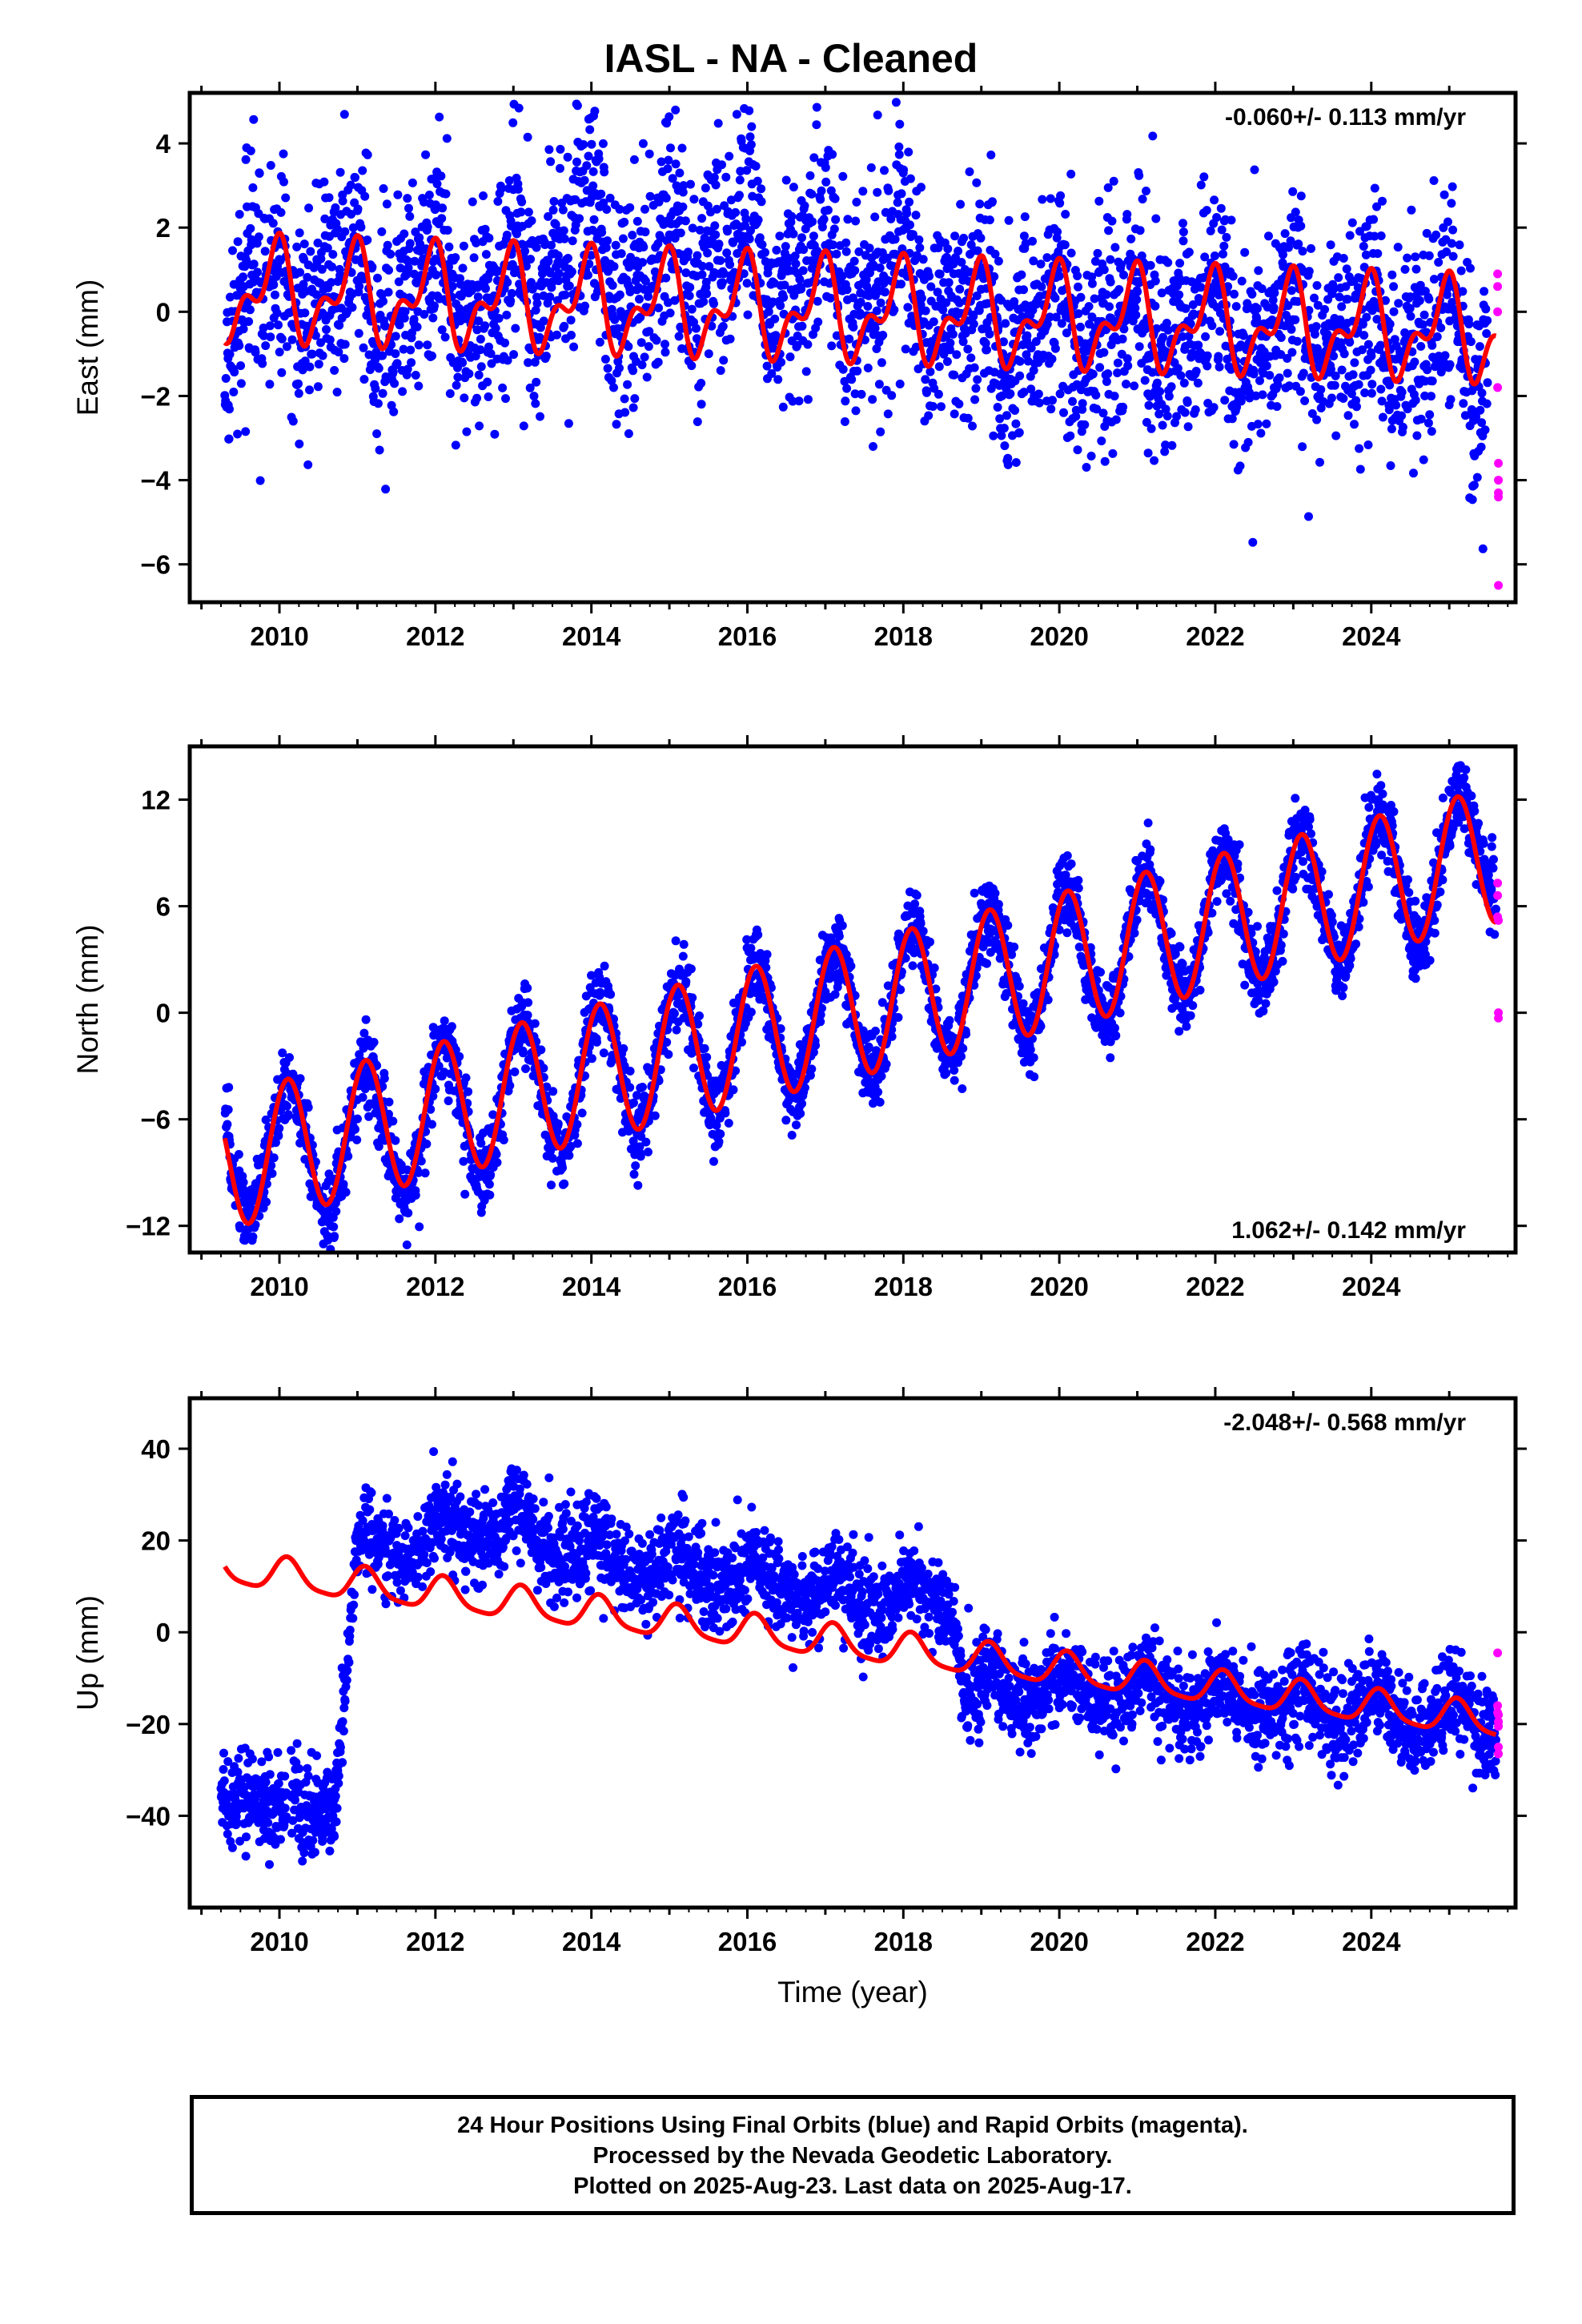  I want to click on y-tick-label: 0, so click(164, 312).